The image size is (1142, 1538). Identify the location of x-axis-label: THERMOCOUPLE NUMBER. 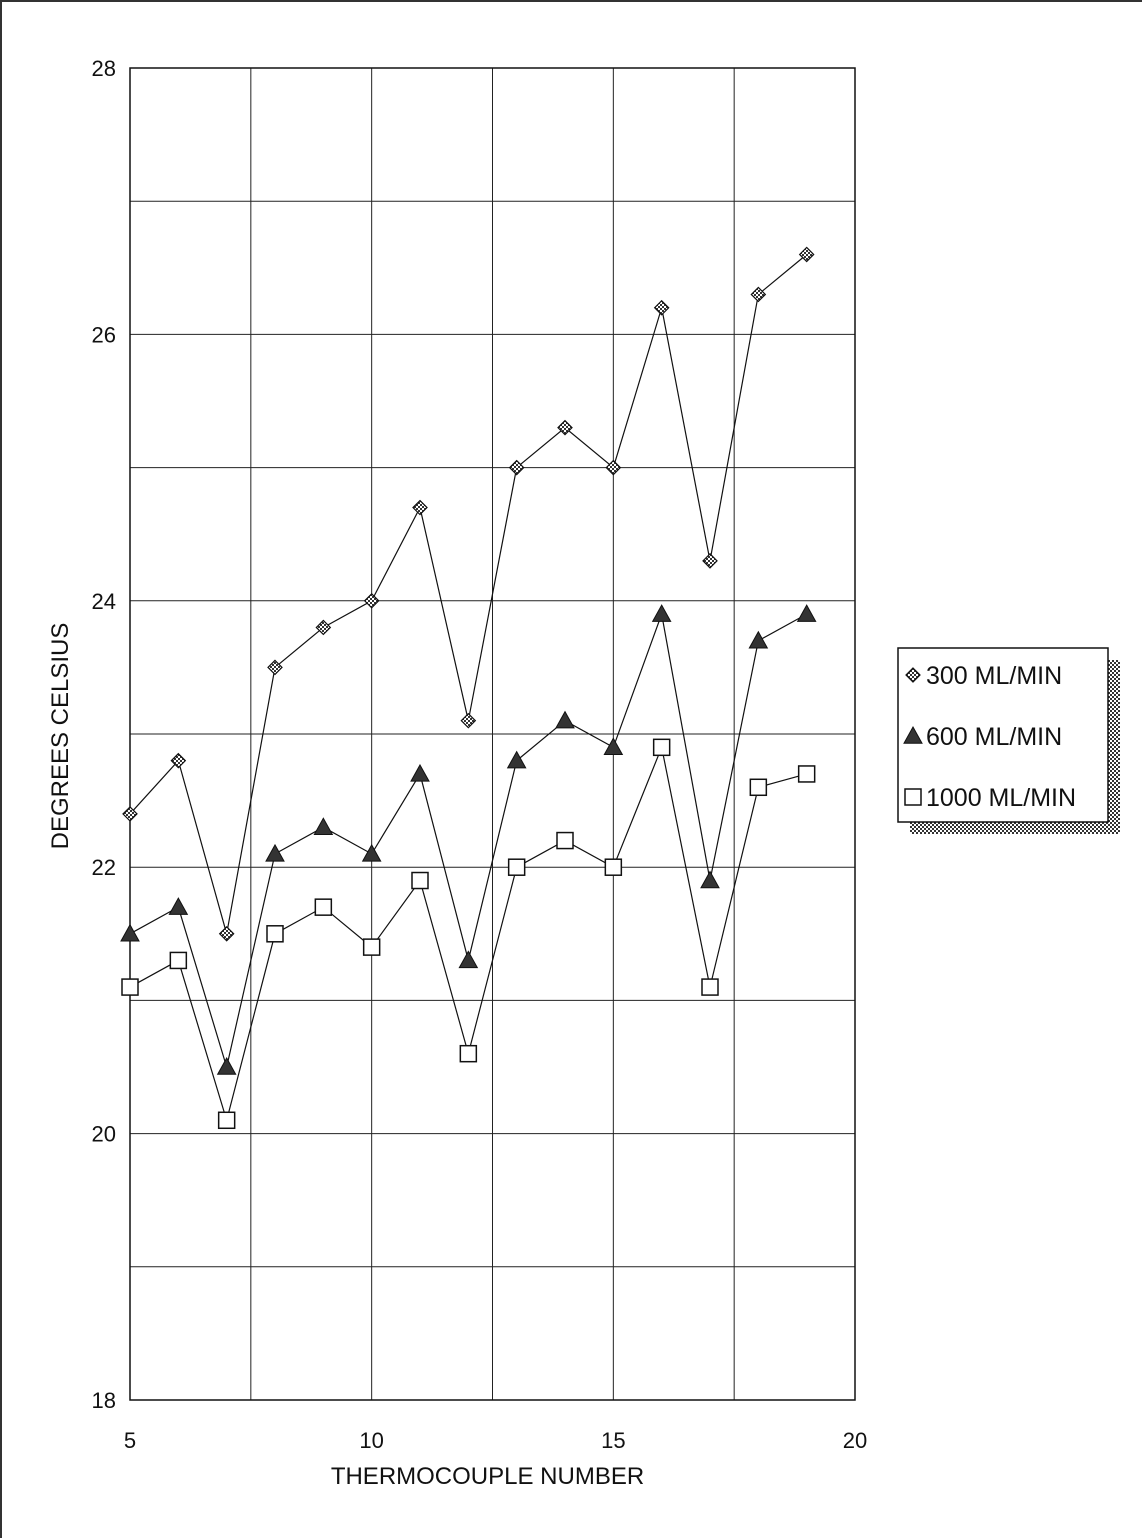
(487, 1476).